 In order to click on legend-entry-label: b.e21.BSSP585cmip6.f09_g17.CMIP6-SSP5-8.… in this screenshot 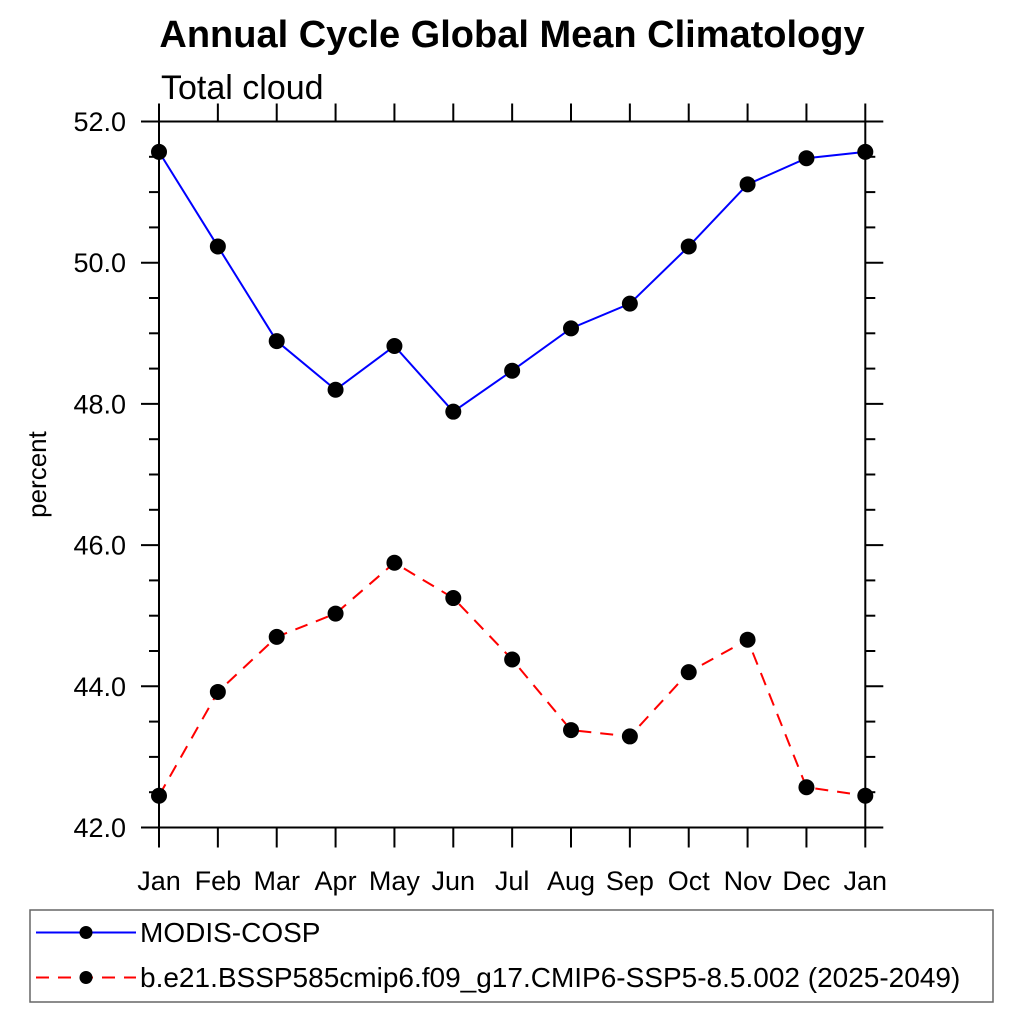, I will do `click(550, 977)`.